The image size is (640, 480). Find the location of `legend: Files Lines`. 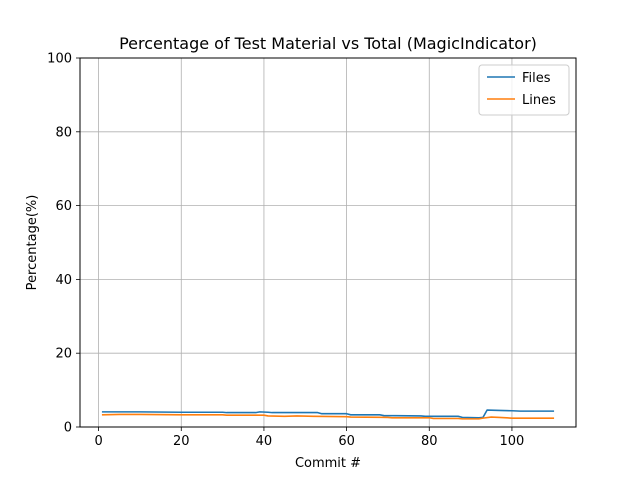

legend: Files Lines is located at coordinates (524, 90).